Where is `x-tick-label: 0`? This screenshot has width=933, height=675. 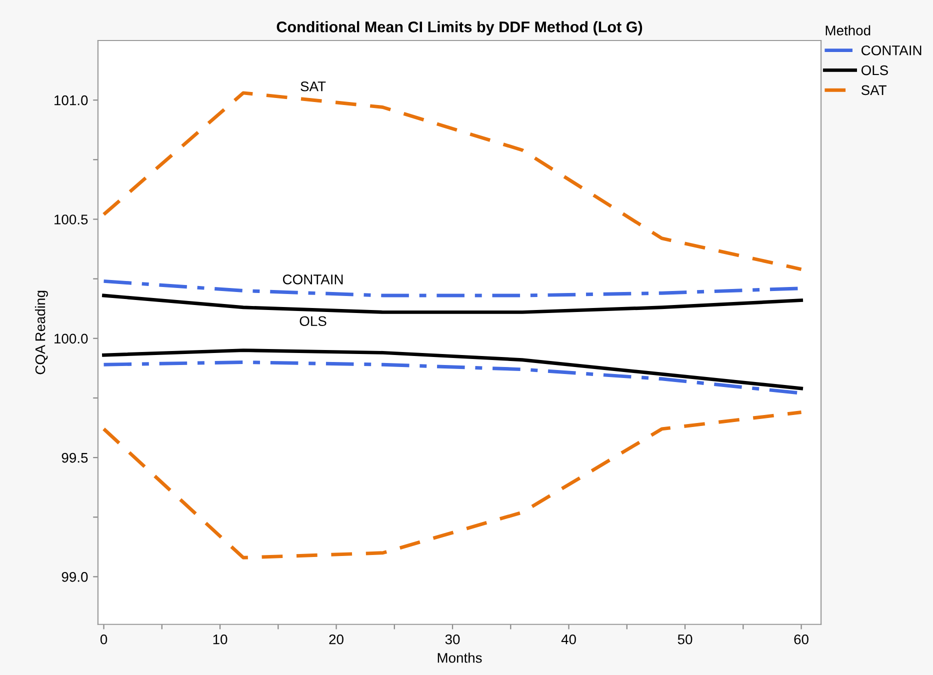 x-tick-label: 0 is located at coordinates (104, 639).